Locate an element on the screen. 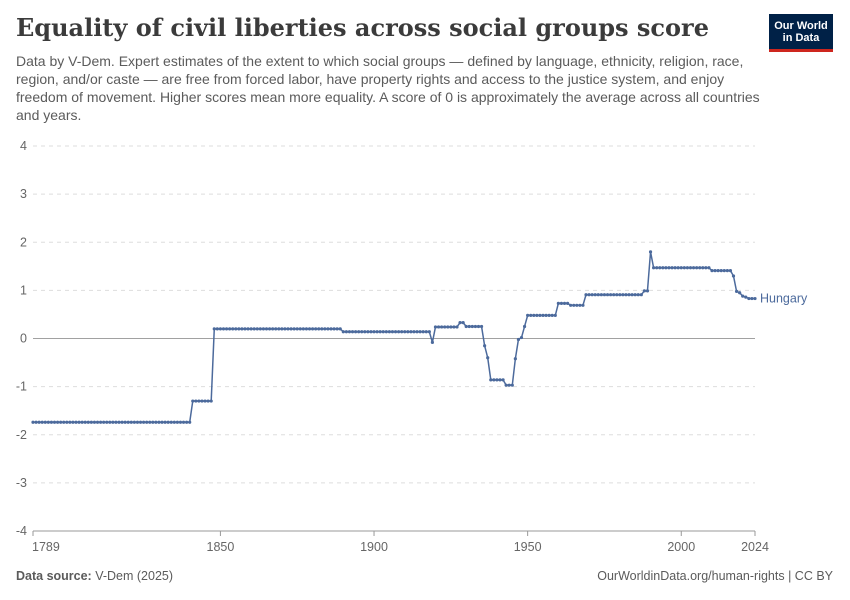 Image resolution: width=850 pixels, height=600 pixels. footer-url-license: OurWorldinData.org/human-rights | CC BY is located at coordinates (715, 576).